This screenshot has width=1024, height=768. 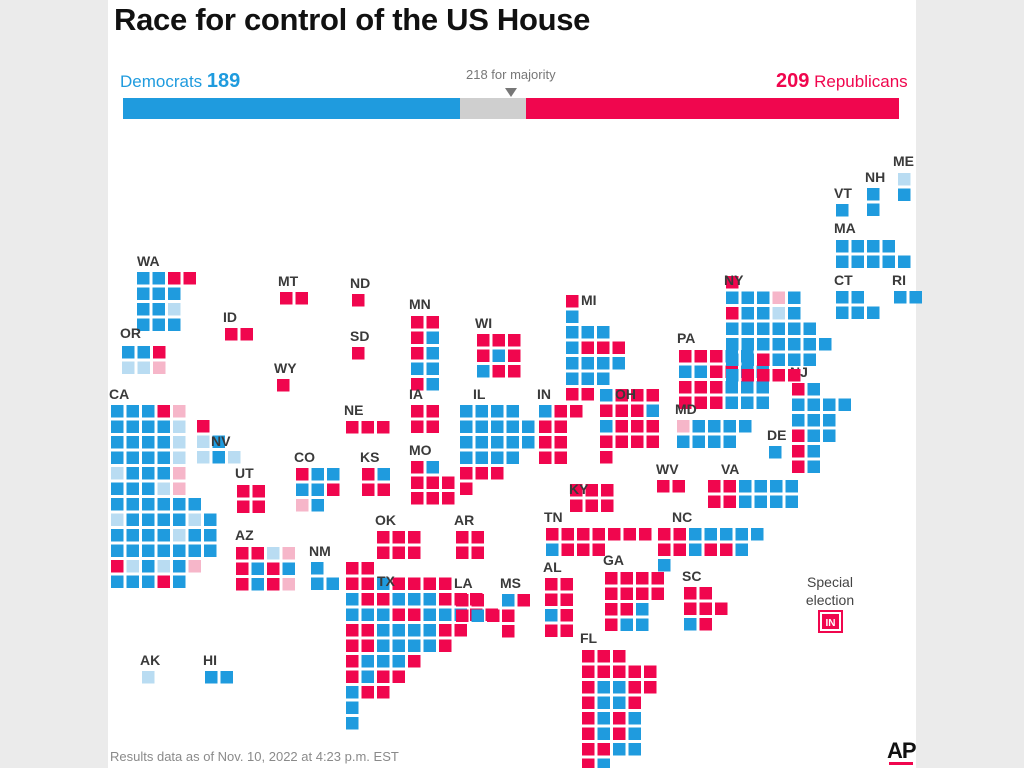 What do you see at coordinates (558, 598) in the screenshot?
I see `state-al: AL` at bounding box center [558, 598].